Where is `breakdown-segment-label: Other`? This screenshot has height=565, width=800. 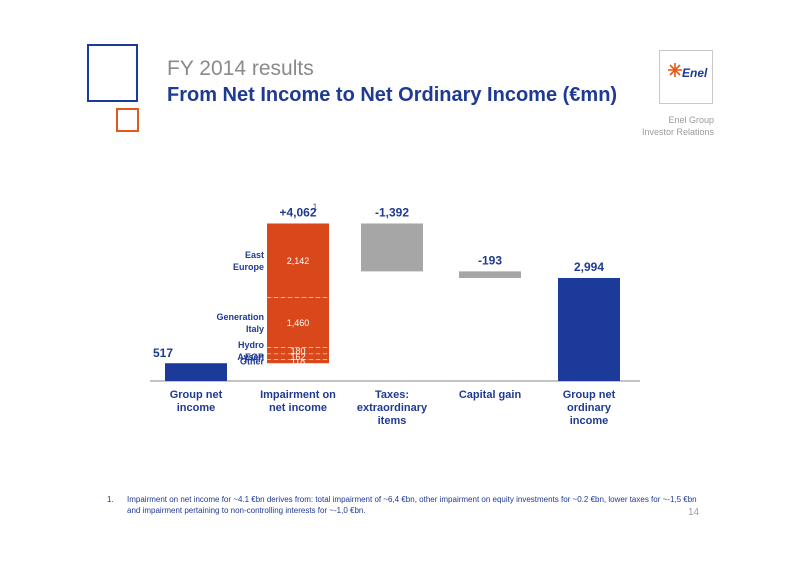
breakdown-segment-label: Other is located at coordinates (252, 362).